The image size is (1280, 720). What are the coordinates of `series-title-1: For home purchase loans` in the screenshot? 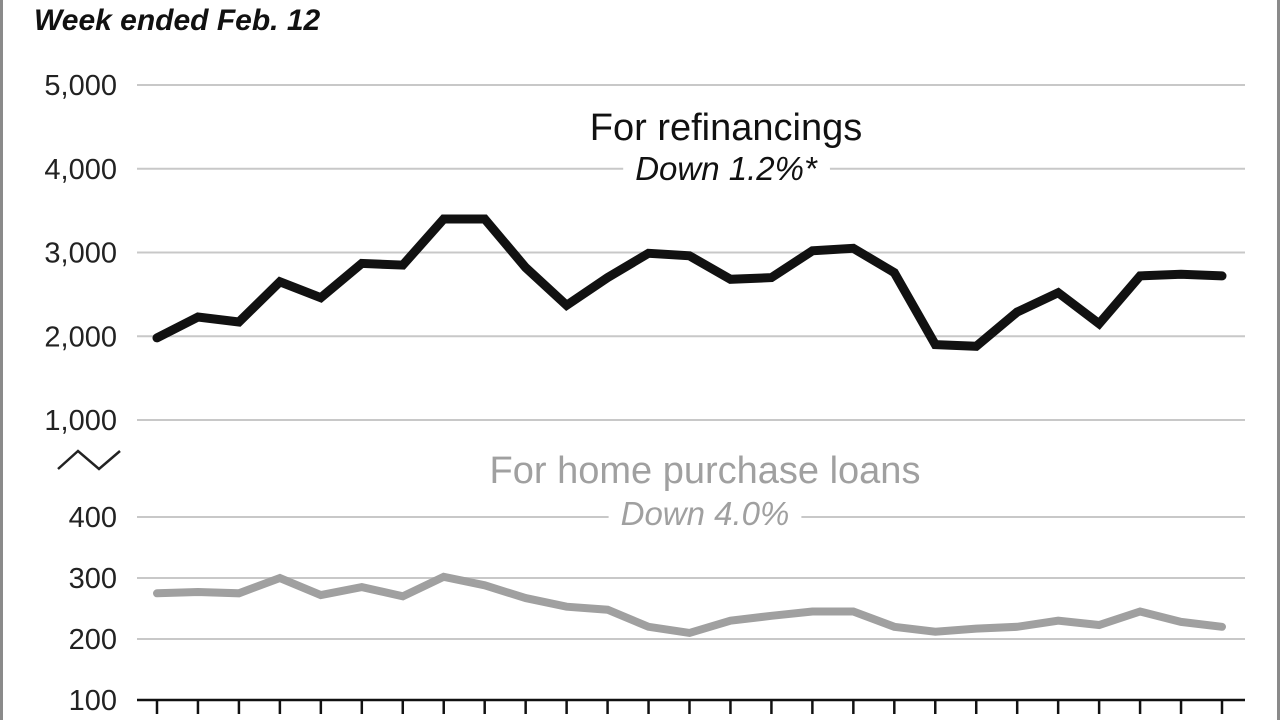 It's located at (705, 471).